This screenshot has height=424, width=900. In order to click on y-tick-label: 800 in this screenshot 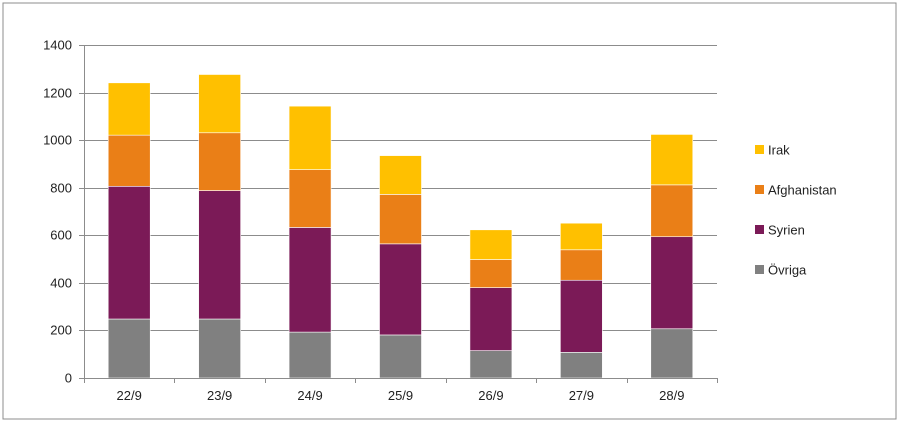, I will do `click(61, 188)`.